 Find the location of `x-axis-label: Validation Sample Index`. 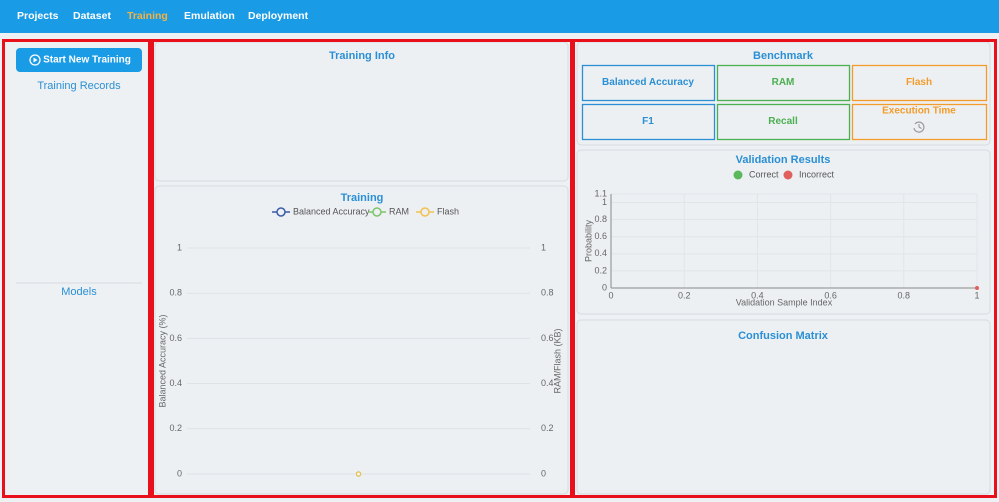

x-axis-label: Validation Sample Index is located at coordinates (784, 302).